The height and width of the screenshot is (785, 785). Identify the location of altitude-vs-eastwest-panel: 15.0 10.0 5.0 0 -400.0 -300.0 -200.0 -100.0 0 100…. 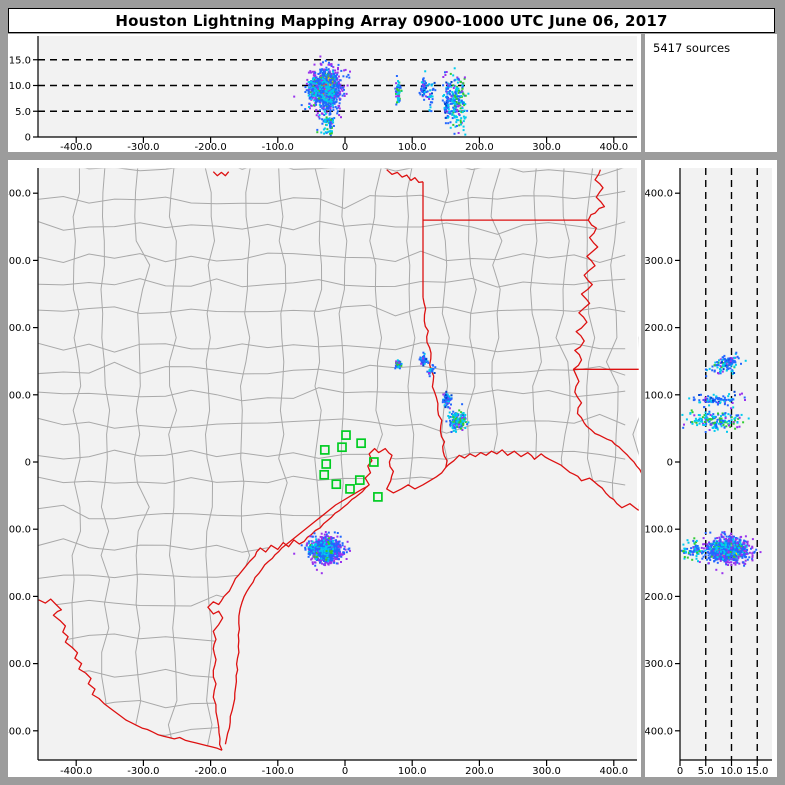
(324, 93).